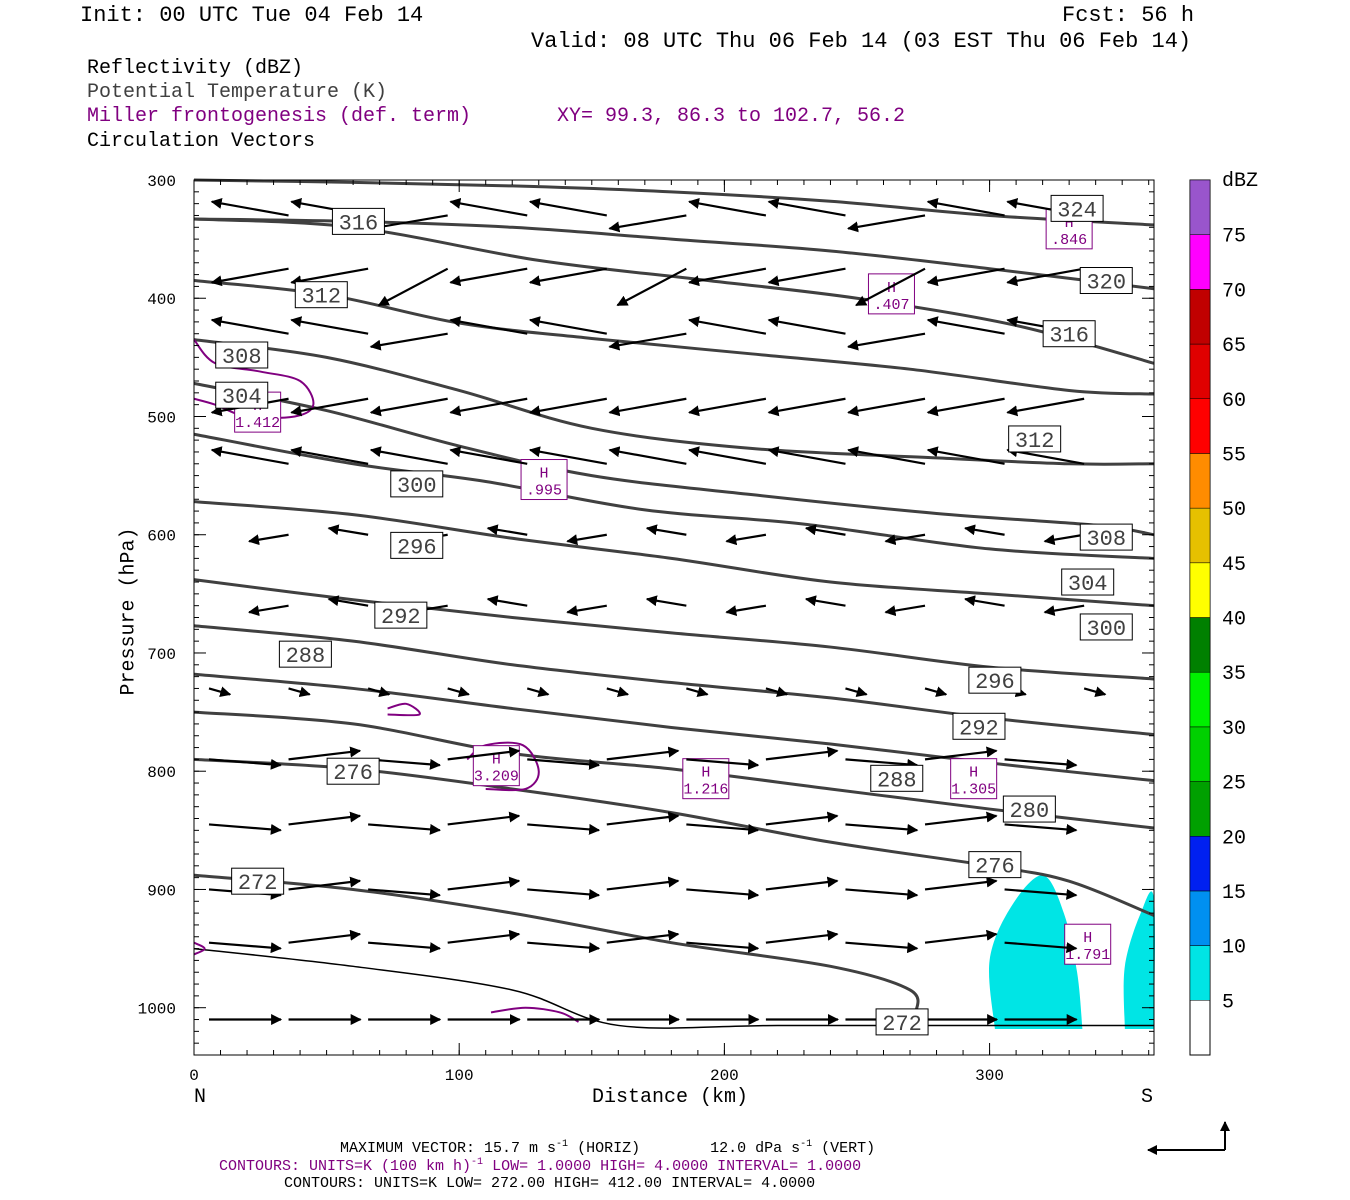  What do you see at coordinates (1069, 240) in the screenshot?
I see `maximum-label-value: .846` at bounding box center [1069, 240].